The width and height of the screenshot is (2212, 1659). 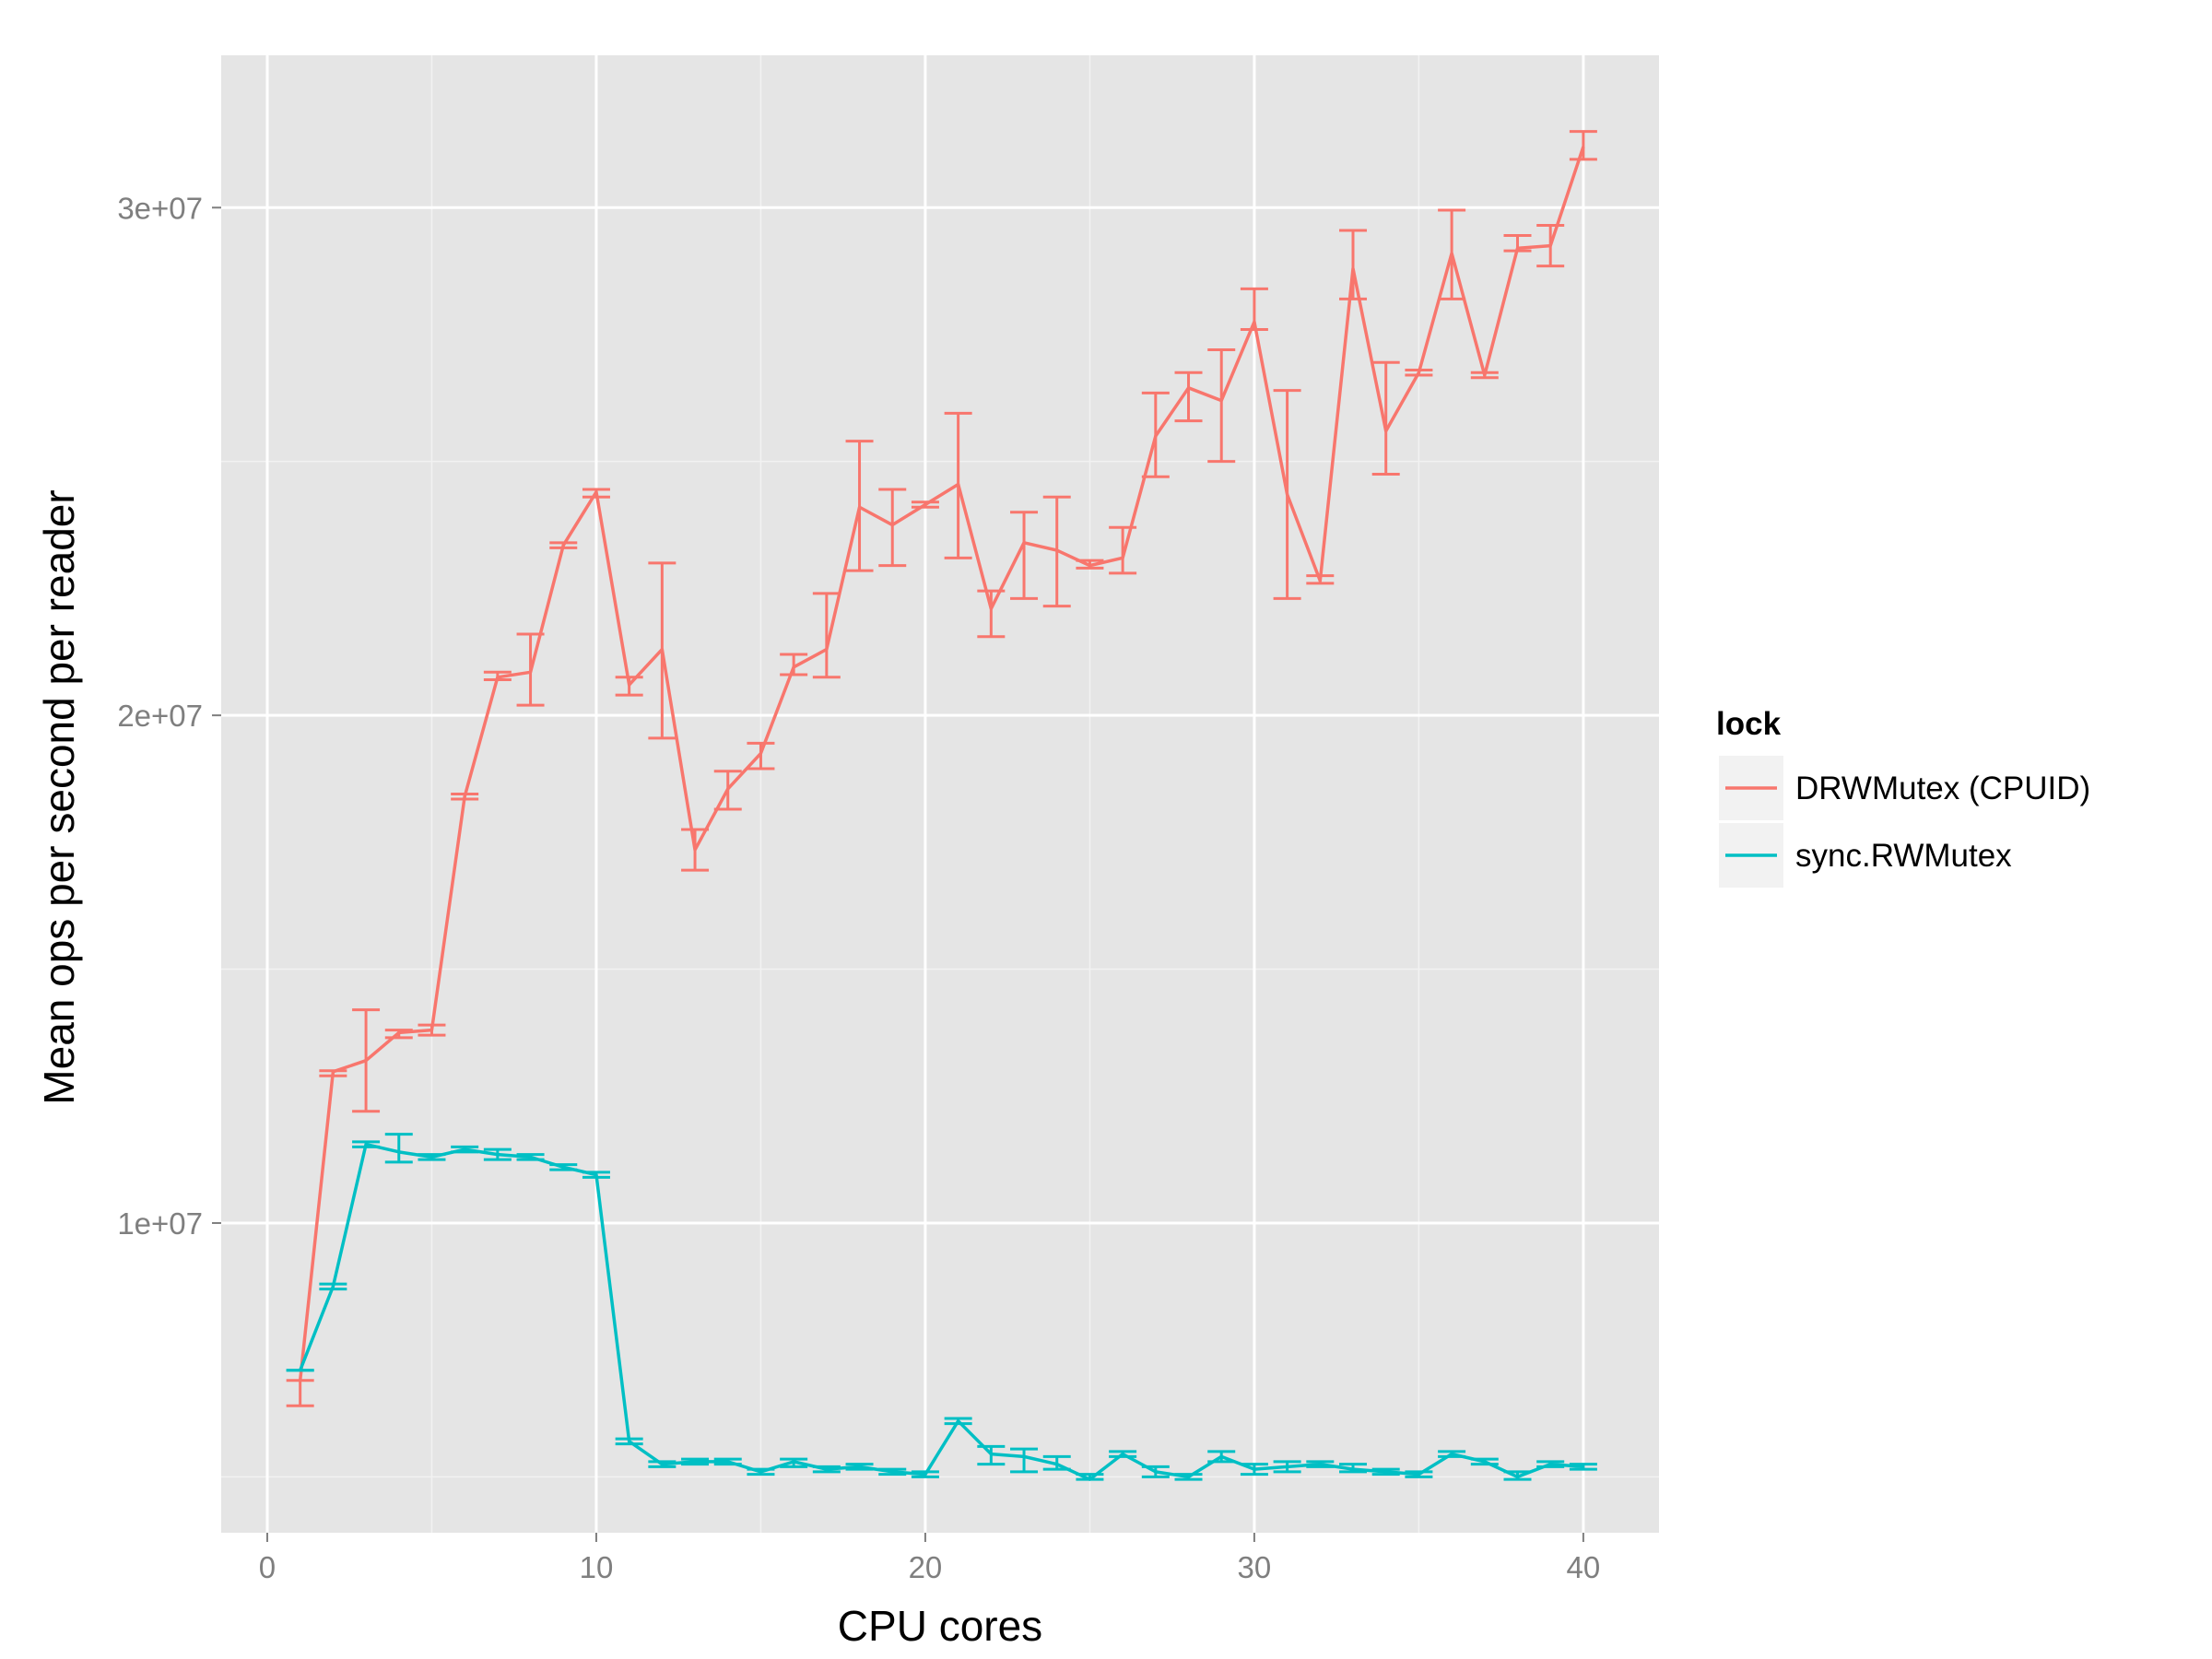 I want to click on legend-label-drwmutex: DRWMutex (CPUID), so click(x=1942, y=788).